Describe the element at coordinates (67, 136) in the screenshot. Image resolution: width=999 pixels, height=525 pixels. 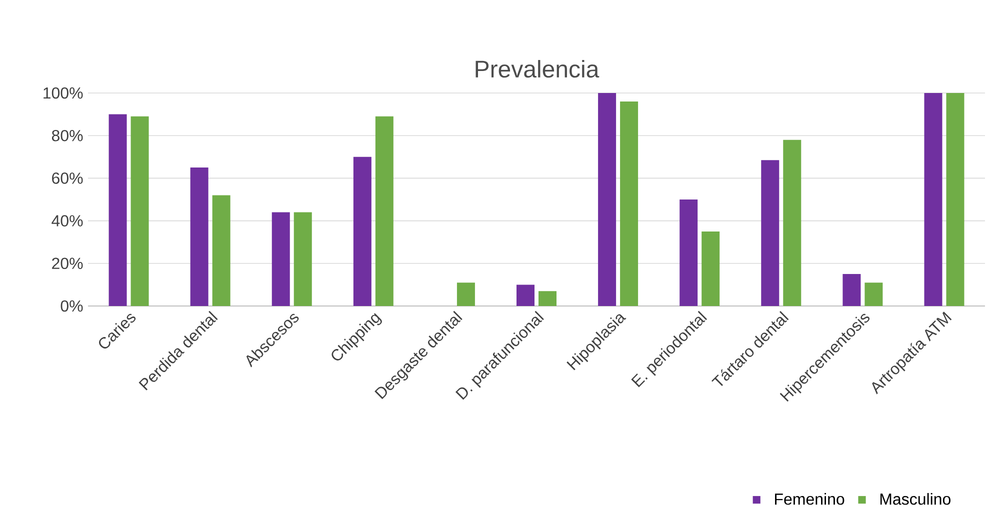
I see `y-tick-label: 80%` at that location.